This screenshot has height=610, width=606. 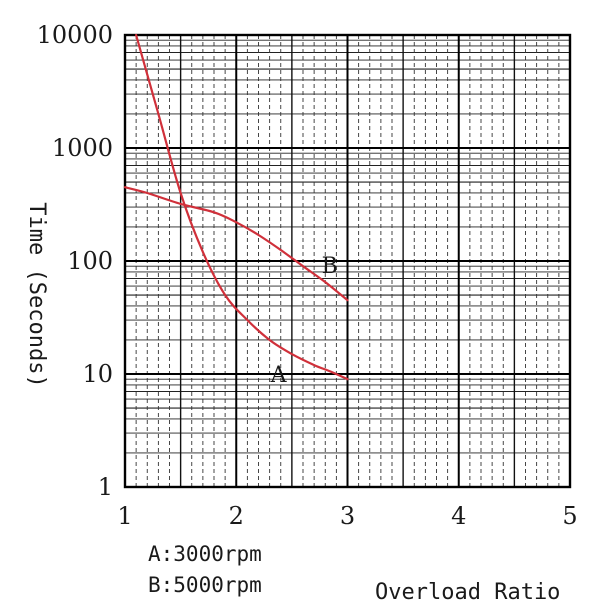 What do you see at coordinates (105, 487) in the screenshot?
I see `y-tick-label: 1` at bounding box center [105, 487].